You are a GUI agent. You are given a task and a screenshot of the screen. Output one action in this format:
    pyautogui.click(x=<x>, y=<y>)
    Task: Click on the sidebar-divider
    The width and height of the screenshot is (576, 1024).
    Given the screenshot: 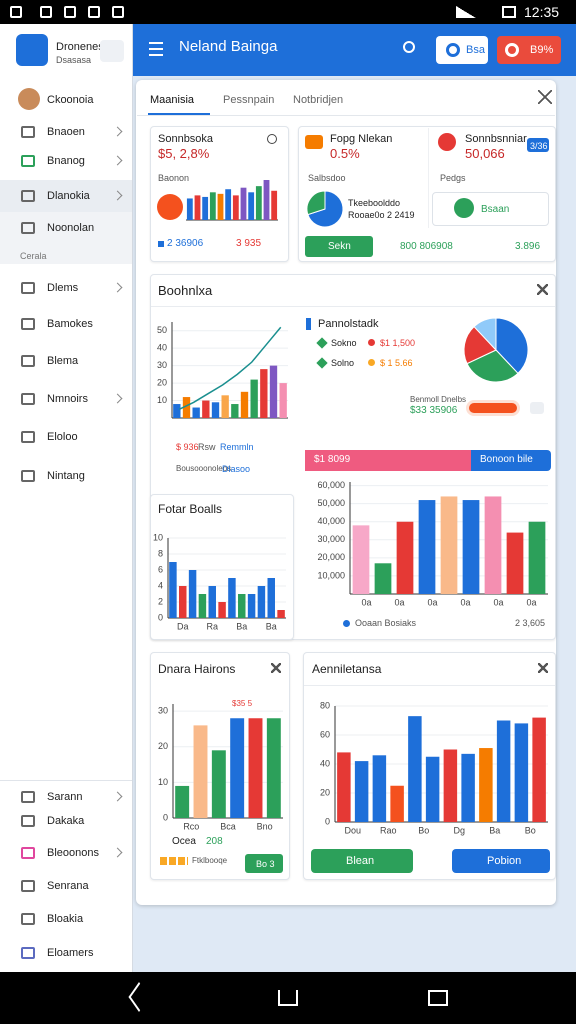 What is the action you would take?
    pyautogui.click(x=66, y=780)
    